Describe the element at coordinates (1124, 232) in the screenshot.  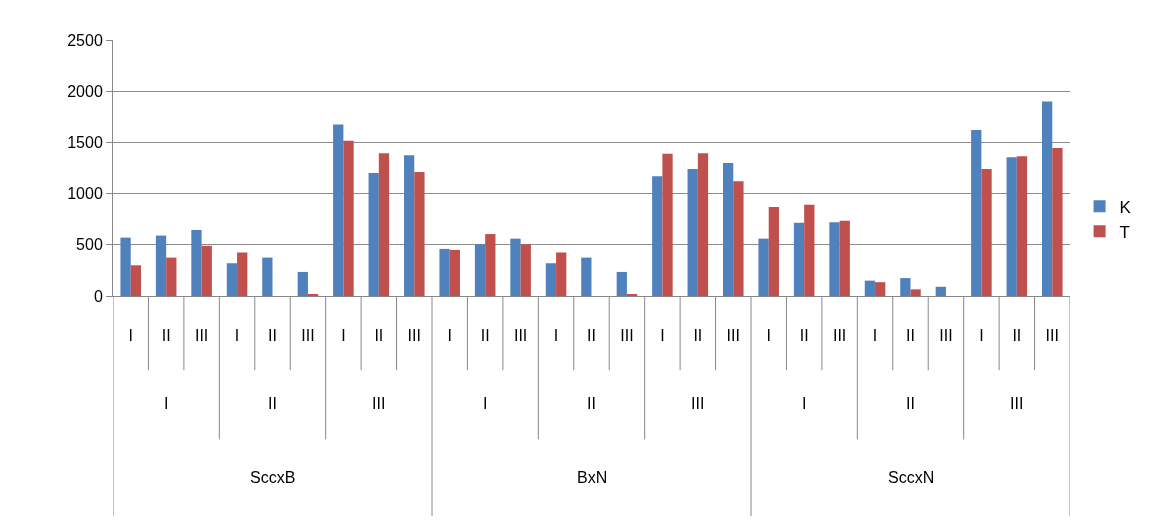
I see `legend-label: T` at that location.